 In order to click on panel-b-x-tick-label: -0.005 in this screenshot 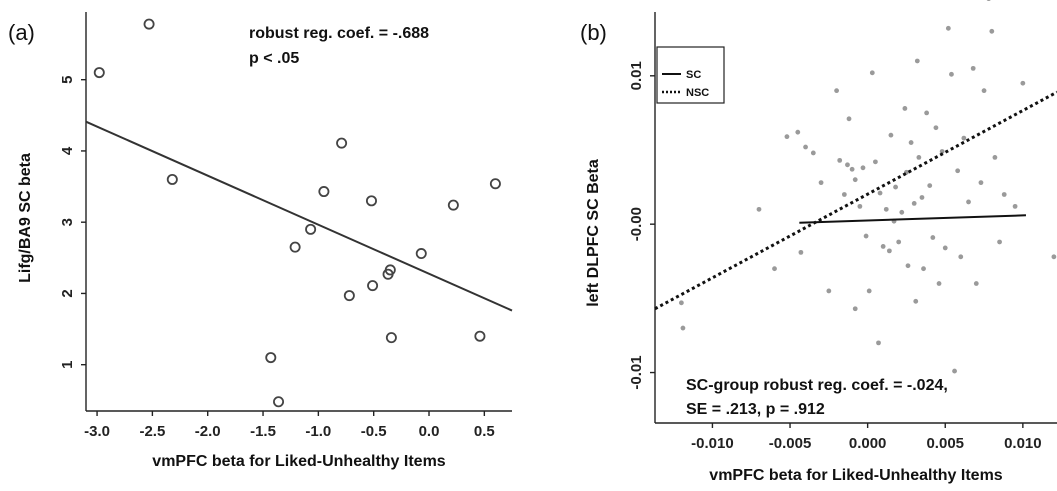, I will do `click(790, 443)`.